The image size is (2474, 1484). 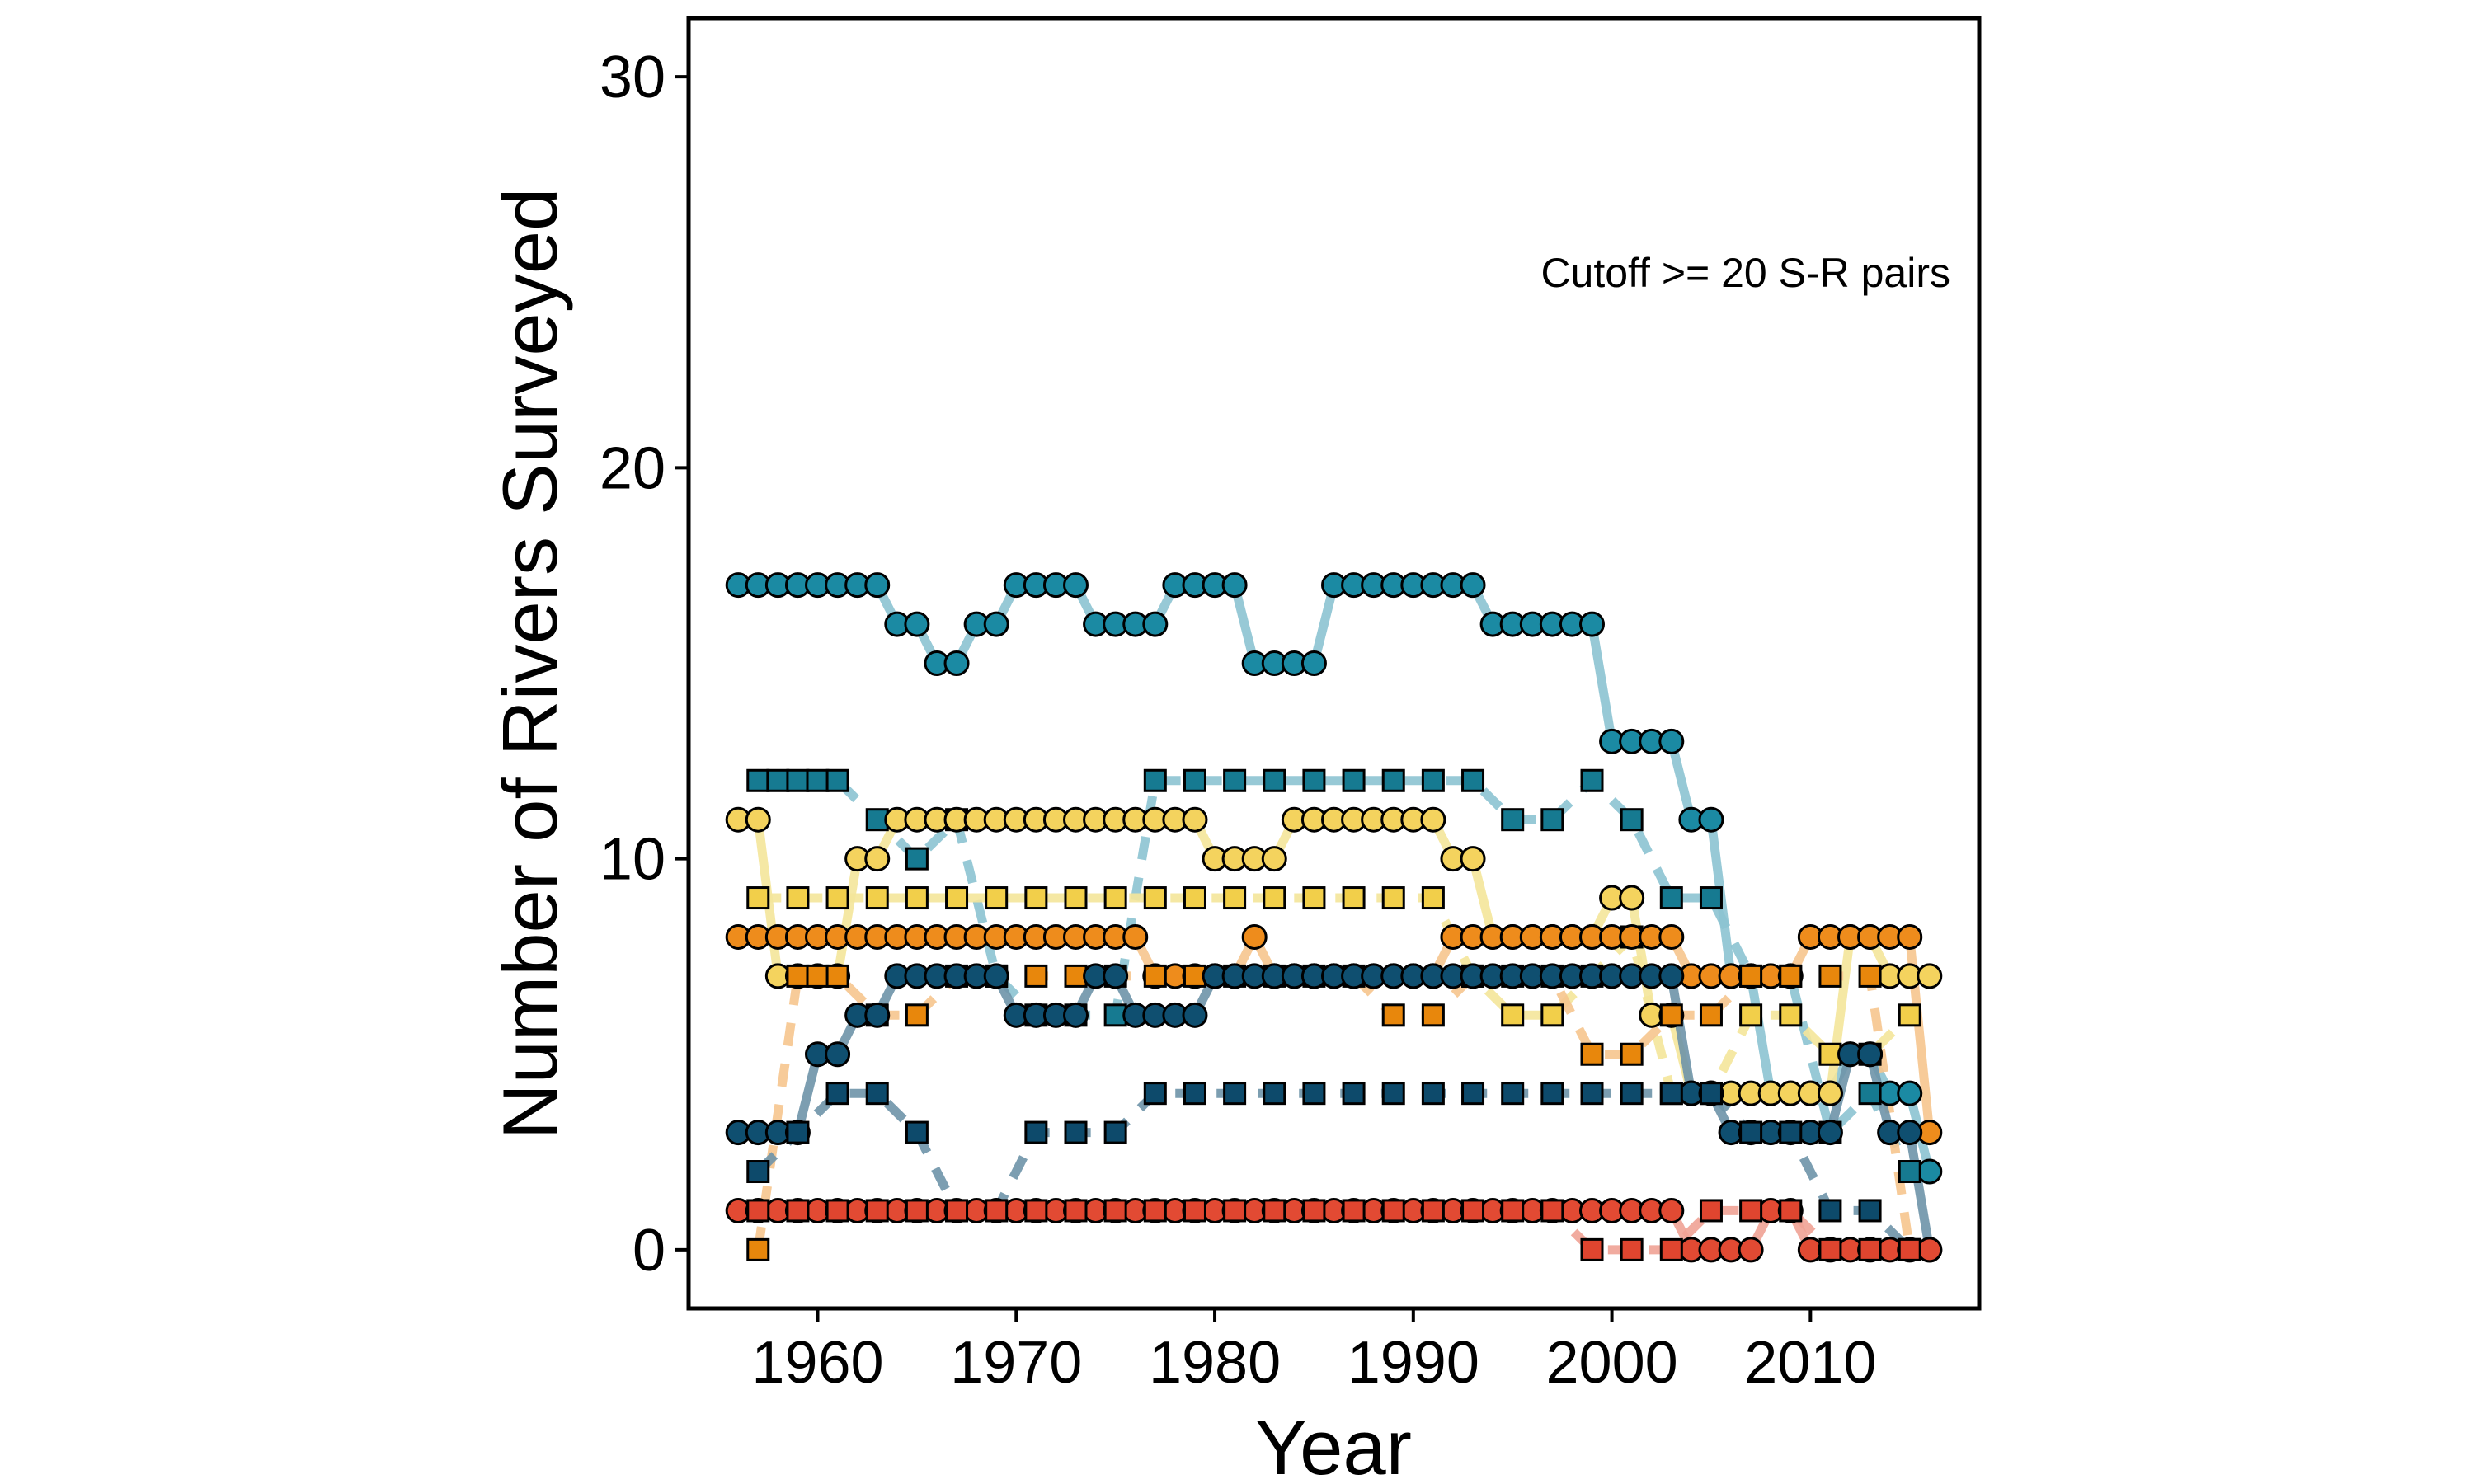 I want to click on y-tick-label: 20, so click(x=633, y=468).